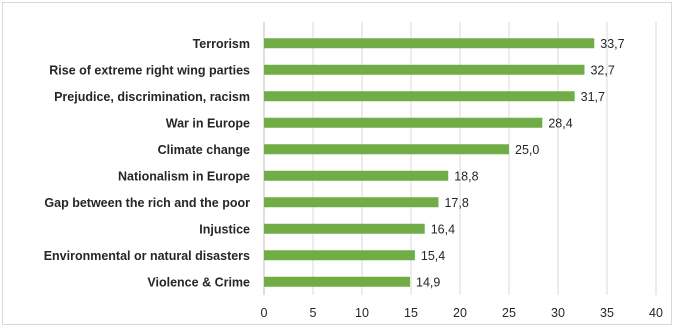  I want to click on data-label: 31,7, so click(593, 97).